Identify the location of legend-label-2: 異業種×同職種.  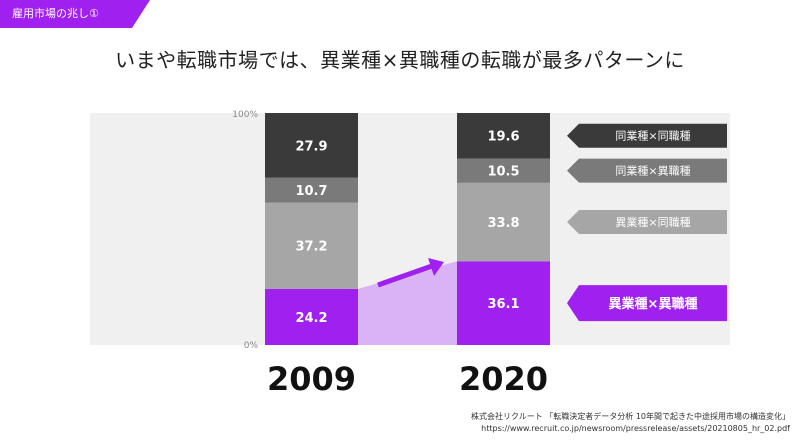
(652, 222).